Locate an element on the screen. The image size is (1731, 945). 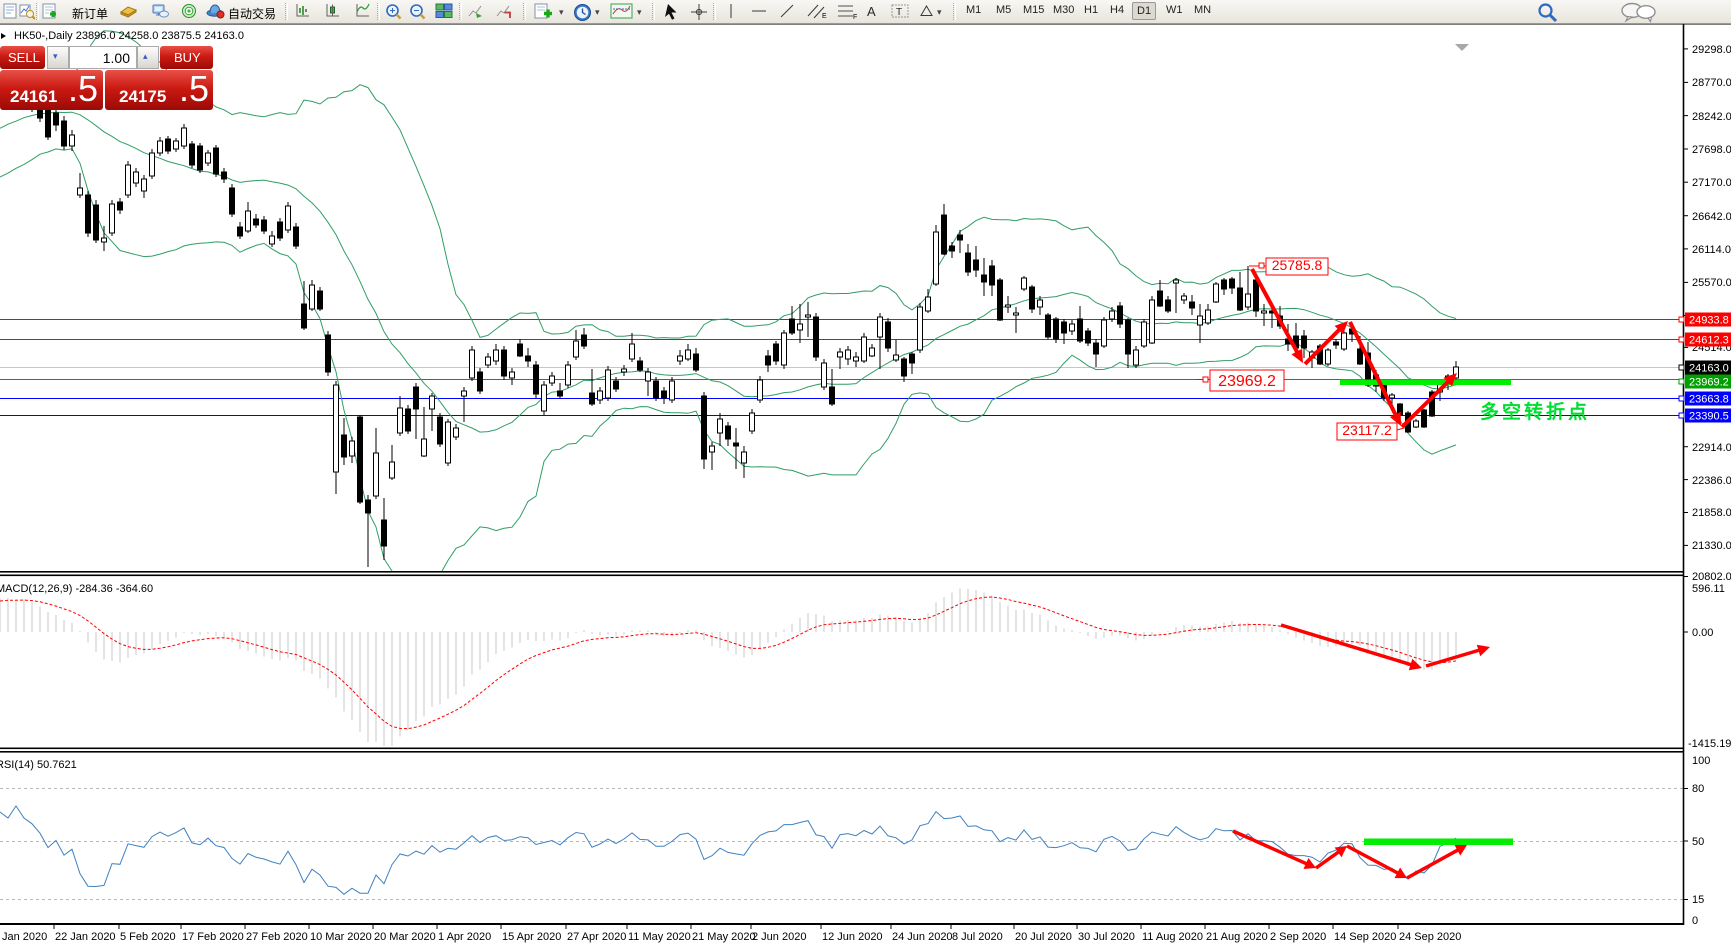
svg-text: 27 Apr 2020 is located at coordinates (596, 937).